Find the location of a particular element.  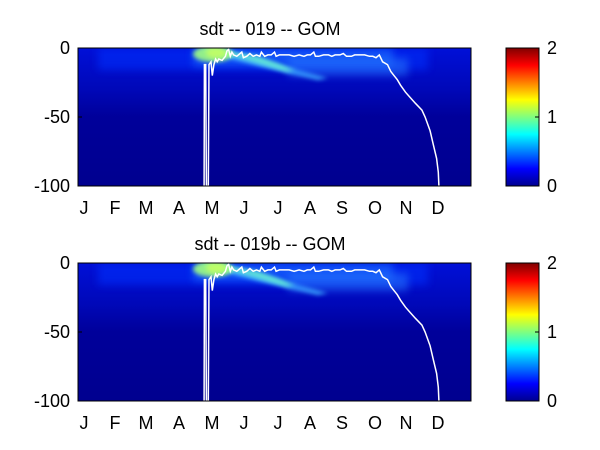

panel-1-x-ticks: J F M A M J J A S O N D is located at coordinates (262, 208).